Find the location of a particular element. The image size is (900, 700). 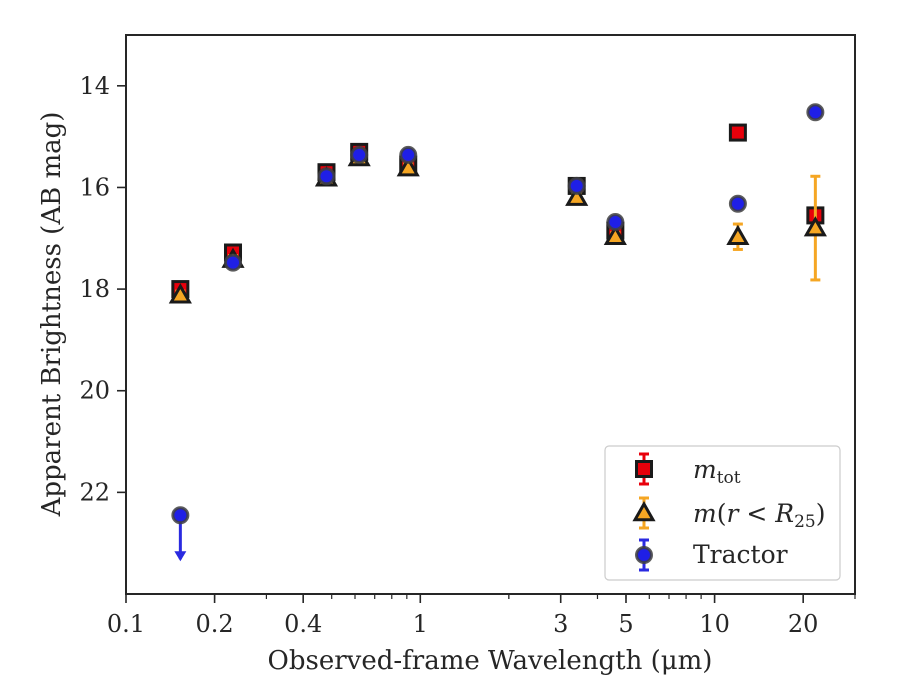

x-tick-label: 1 is located at coordinates (420, 624).